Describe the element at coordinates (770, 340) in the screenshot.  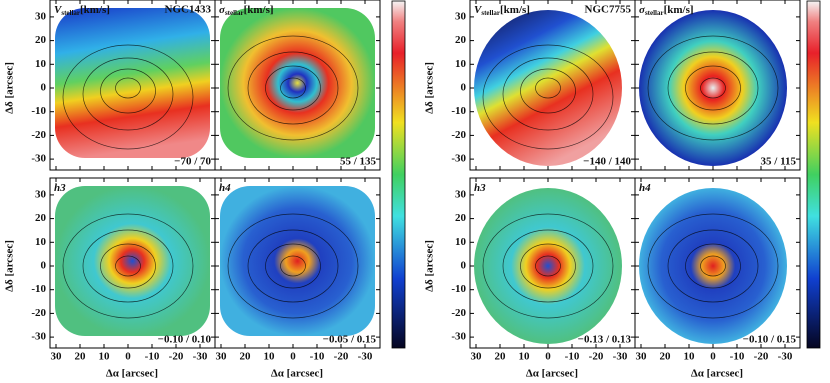
I see `range-label: −0.10 / 0.15` at that location.